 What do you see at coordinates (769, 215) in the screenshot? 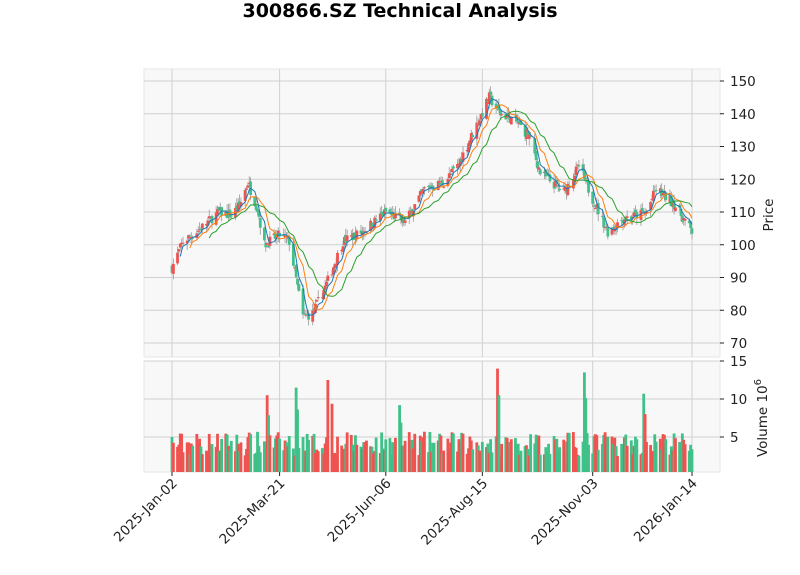
I see `price-axis-label: Price` at bounding box center [769, 215].